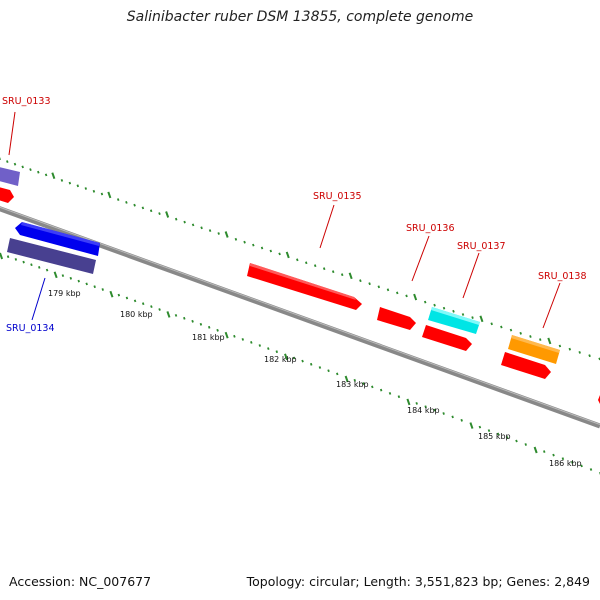  Describe the element at coordinates (280, 359) in the screenshot. I see `scale-label: 182 kbp` at that location.